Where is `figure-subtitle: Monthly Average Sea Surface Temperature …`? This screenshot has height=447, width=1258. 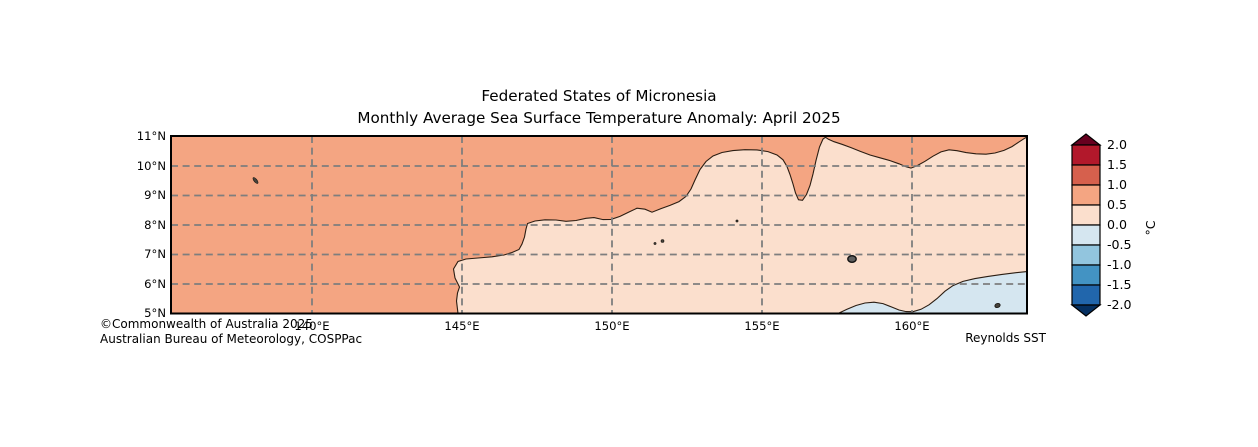 figure-subtitle: Monthly Average Sea Surface Temperature … is located at coordinates (599, 118).